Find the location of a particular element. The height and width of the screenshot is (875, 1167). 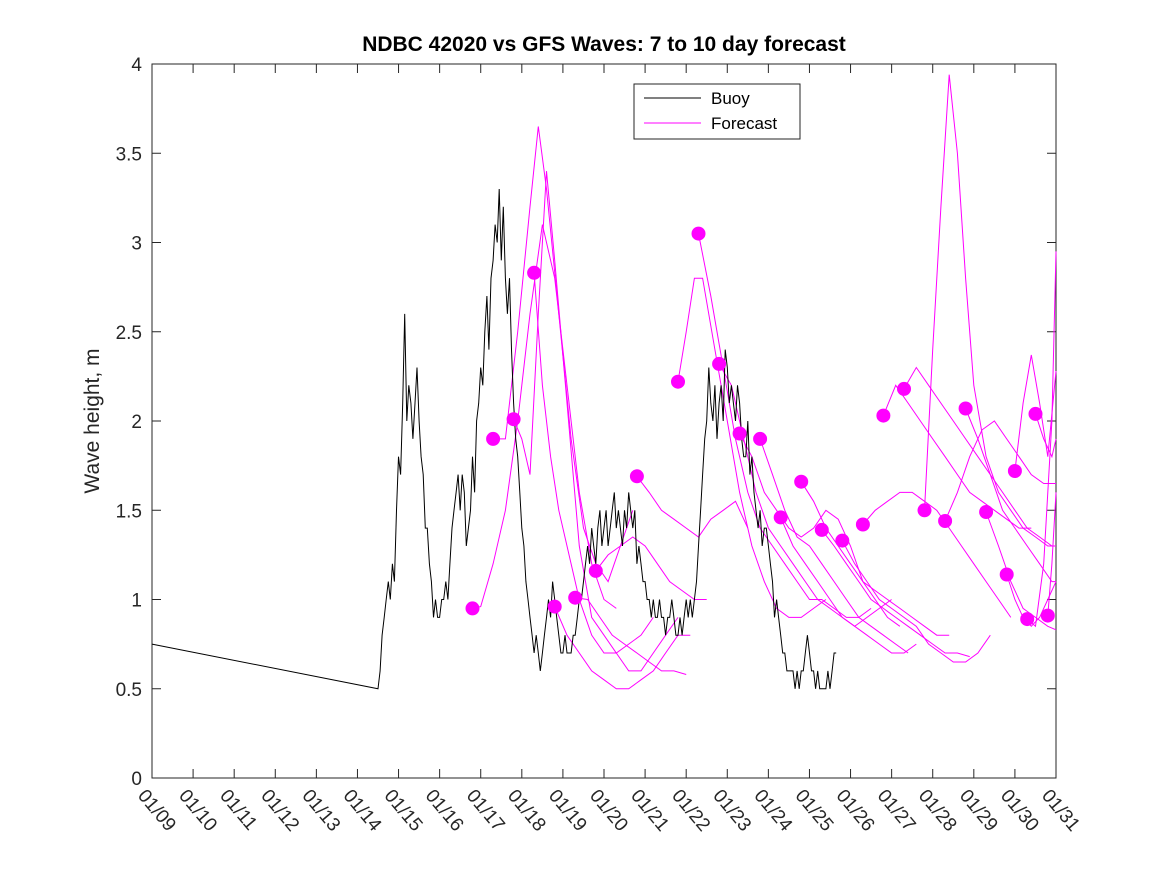

y-tick-label: 2 is located at coordinates (136, 422).